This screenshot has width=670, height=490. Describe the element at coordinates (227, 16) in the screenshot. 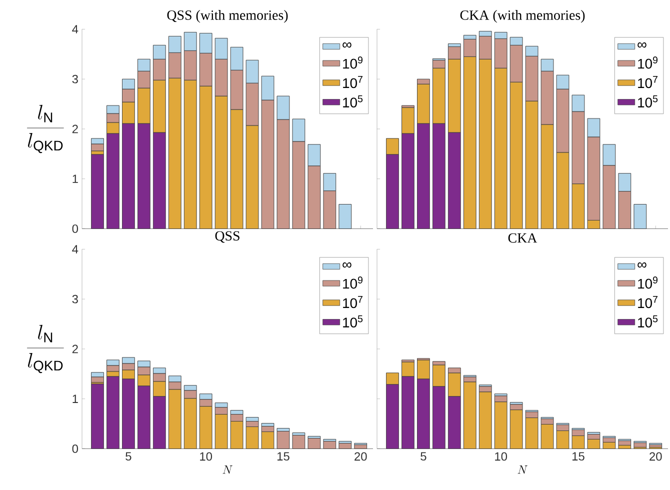

I see `chart-title: QSS (with memories)` at that location.